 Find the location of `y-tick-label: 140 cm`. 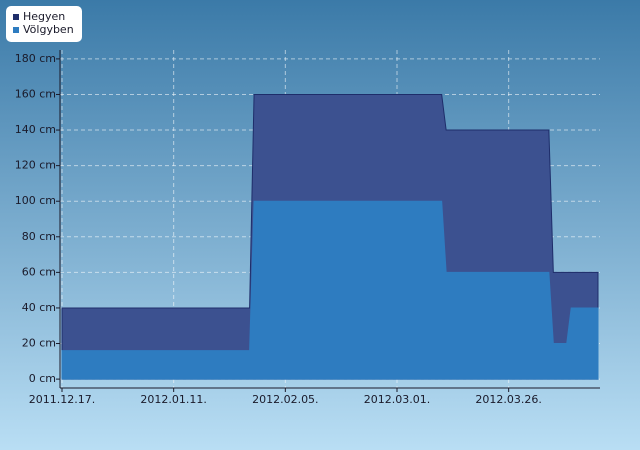

y-tick-label: 140 cm is located at coordinates (35, 129).